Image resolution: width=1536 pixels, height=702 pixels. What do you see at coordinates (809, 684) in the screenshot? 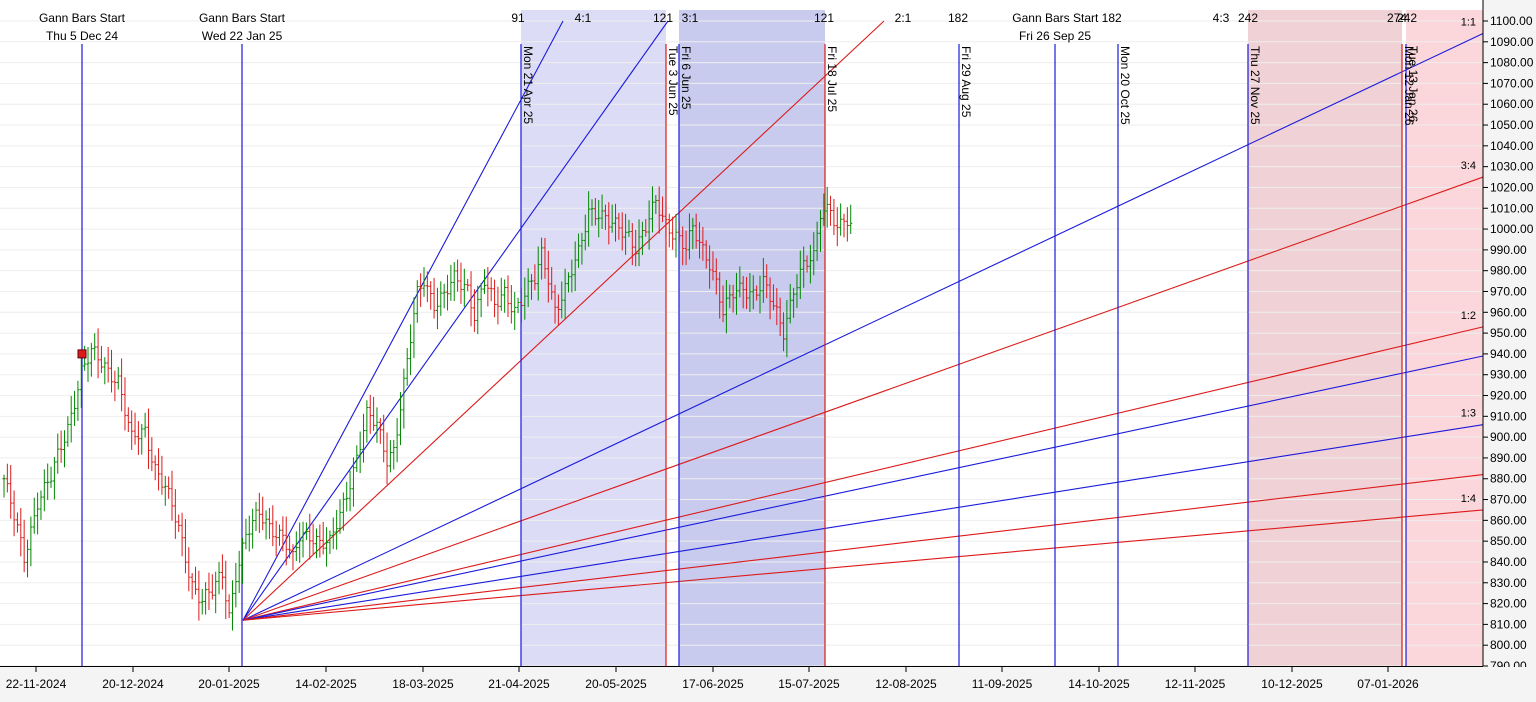
I see `x-tick-label-8: 15-07-2025` at bounding box center [809, 684].